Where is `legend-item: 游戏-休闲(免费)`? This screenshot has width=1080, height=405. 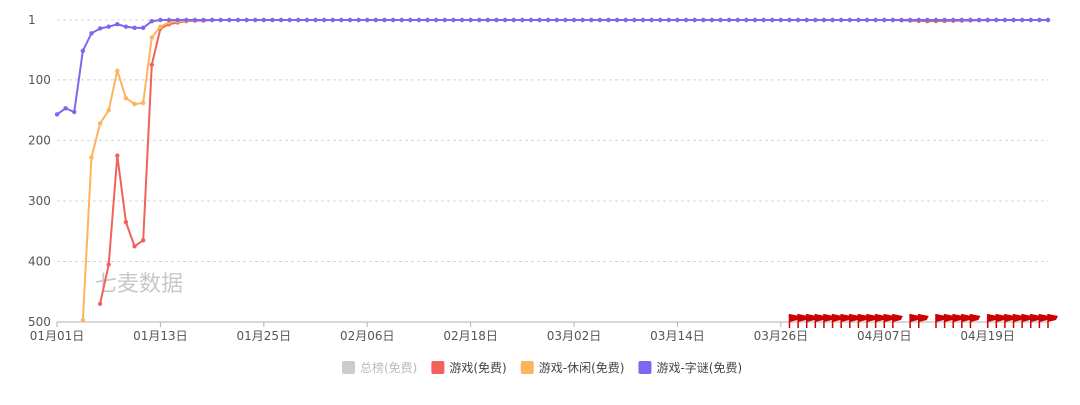 legend-item: 游戏-休闲(免费) is located at coordinates (572, 367).